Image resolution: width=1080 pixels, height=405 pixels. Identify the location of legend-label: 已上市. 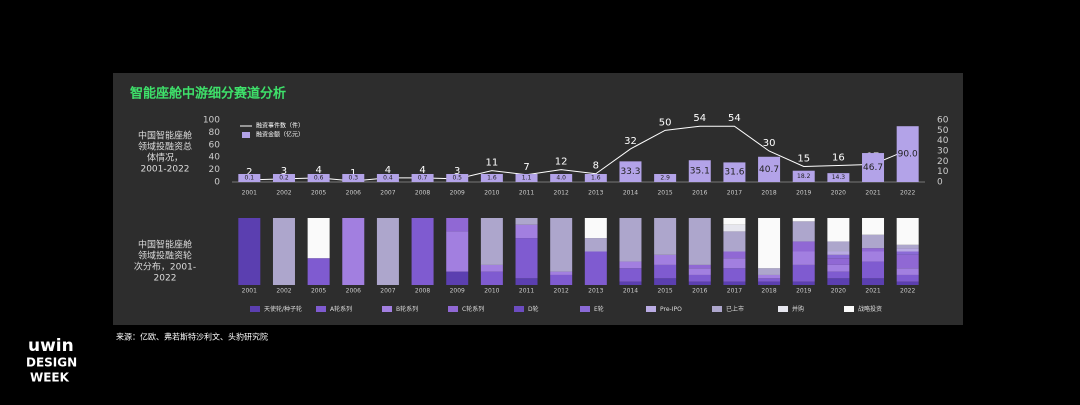
(735, 309).